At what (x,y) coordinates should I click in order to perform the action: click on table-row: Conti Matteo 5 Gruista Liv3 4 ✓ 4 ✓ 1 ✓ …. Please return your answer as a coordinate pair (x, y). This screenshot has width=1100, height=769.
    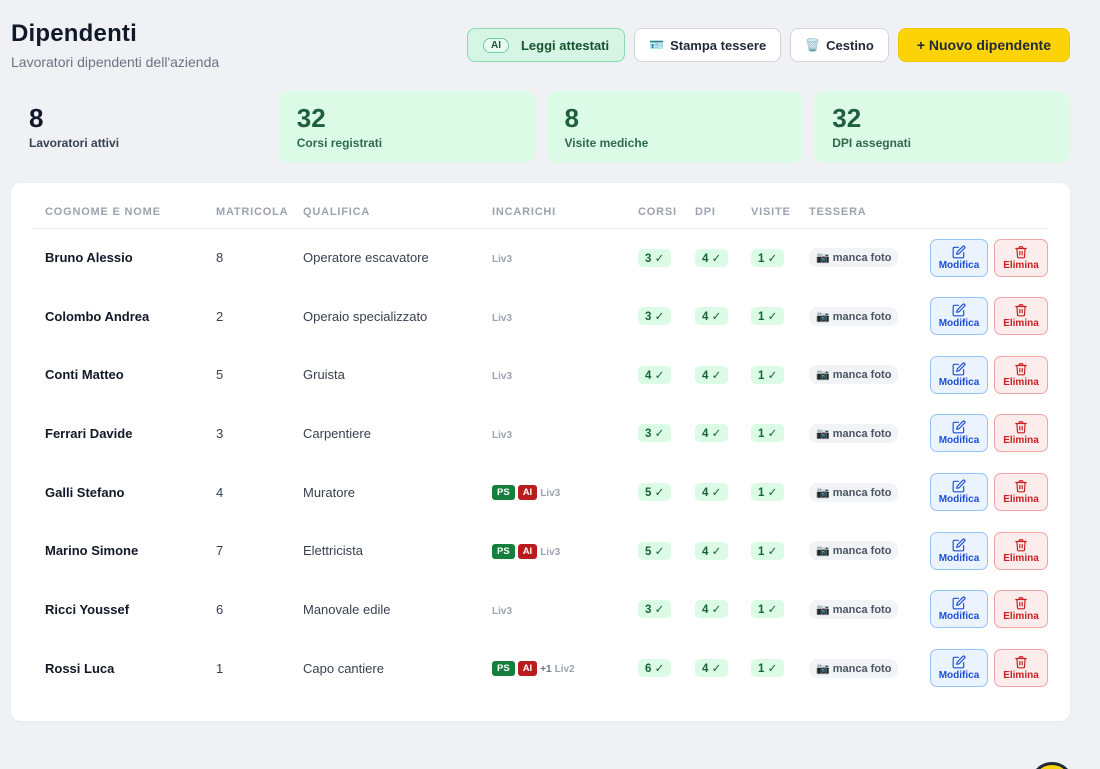
    Looking at the image, I should click on (540, 374).